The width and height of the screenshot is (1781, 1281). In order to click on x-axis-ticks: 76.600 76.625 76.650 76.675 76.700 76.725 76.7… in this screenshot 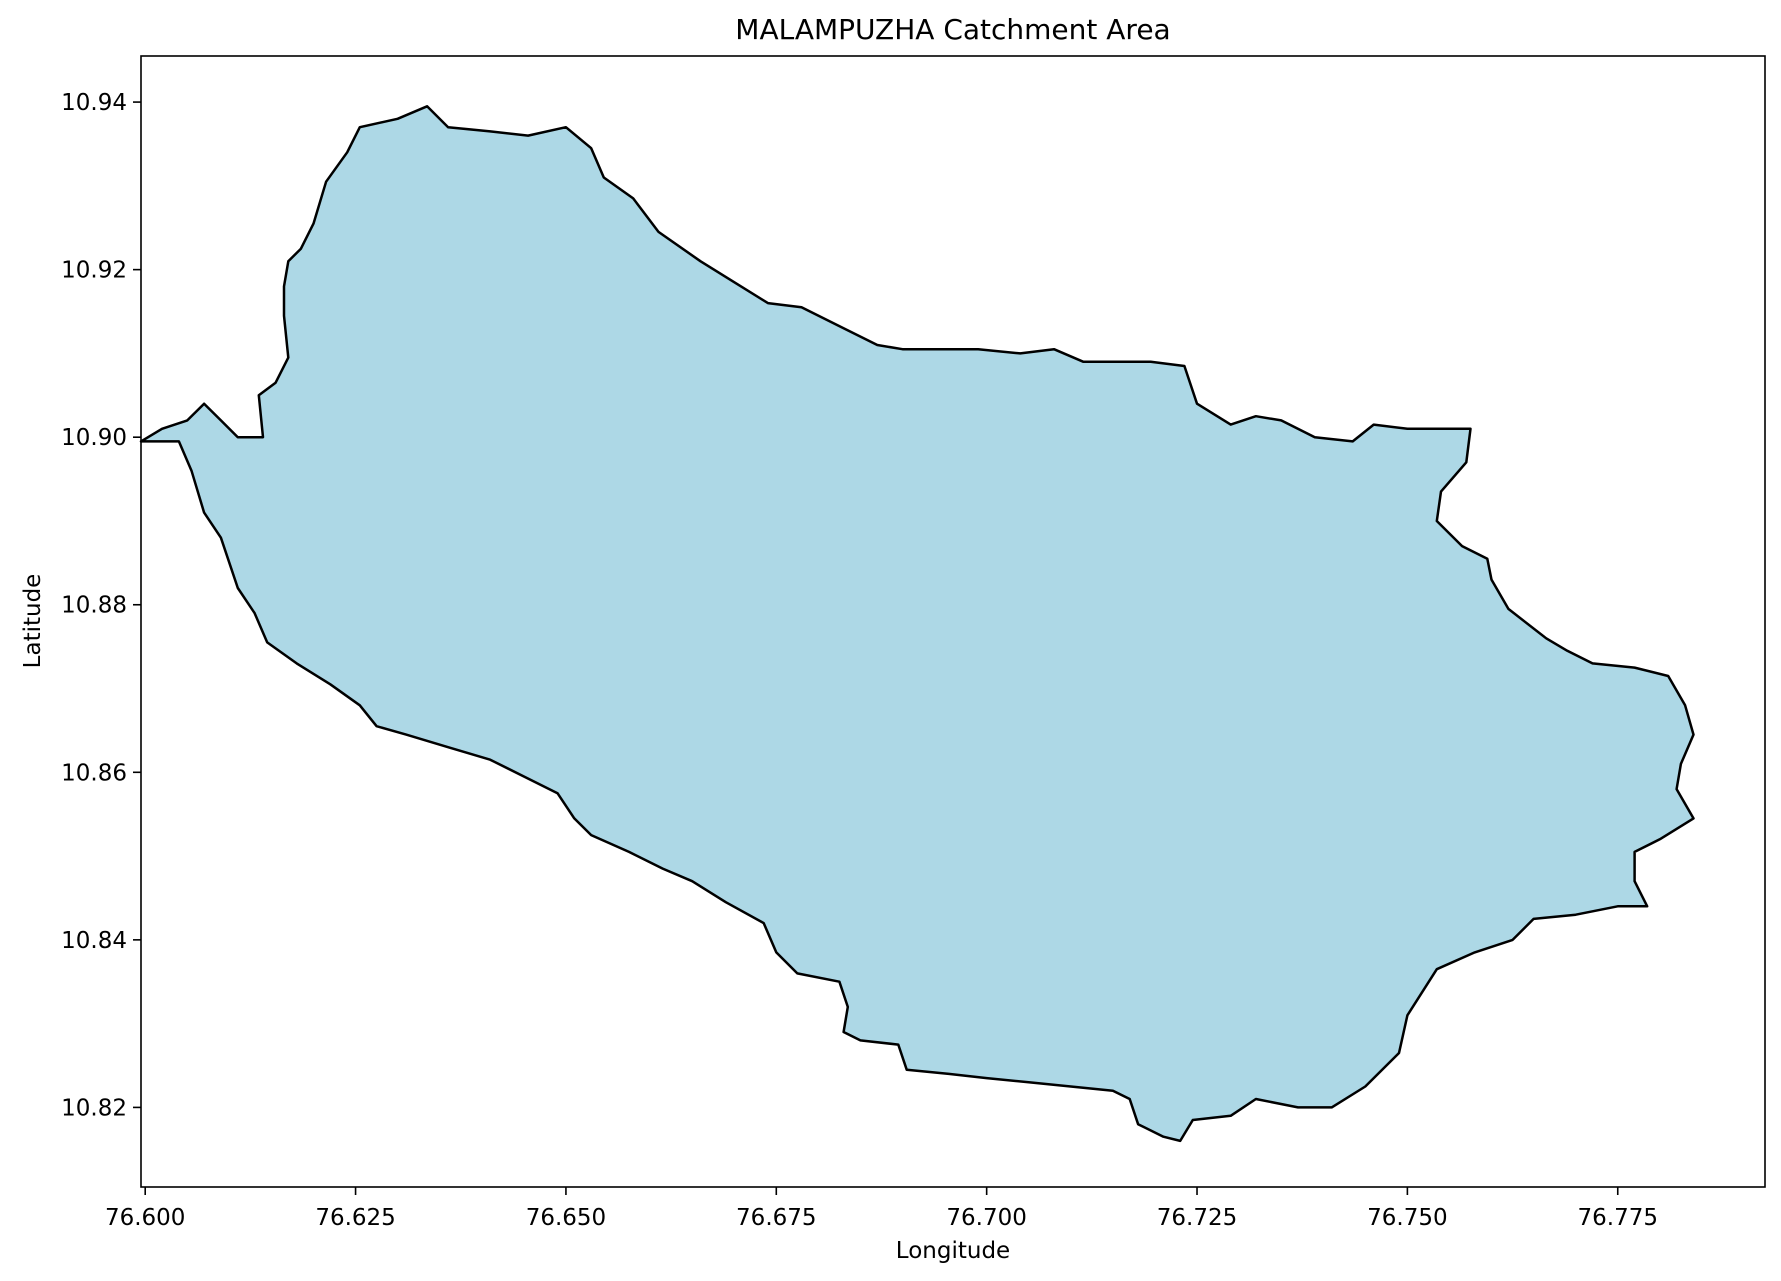, I will do `click(881, 1209)`.